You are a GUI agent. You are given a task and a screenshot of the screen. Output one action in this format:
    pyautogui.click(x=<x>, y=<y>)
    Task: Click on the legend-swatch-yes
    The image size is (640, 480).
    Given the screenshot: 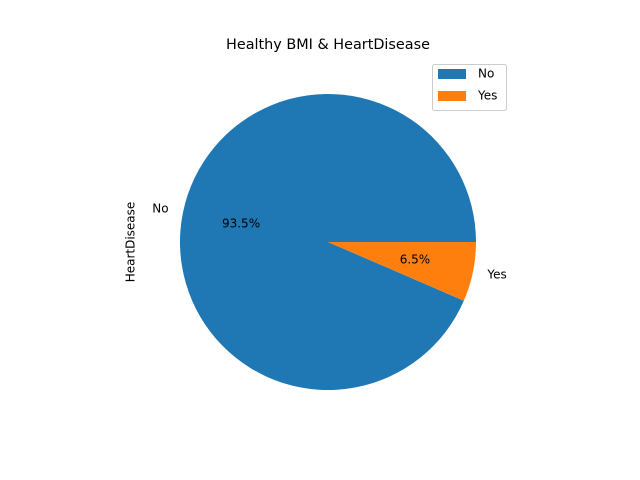 What is the action you would take?
    pyautogui.click(x=452, y=96)
    